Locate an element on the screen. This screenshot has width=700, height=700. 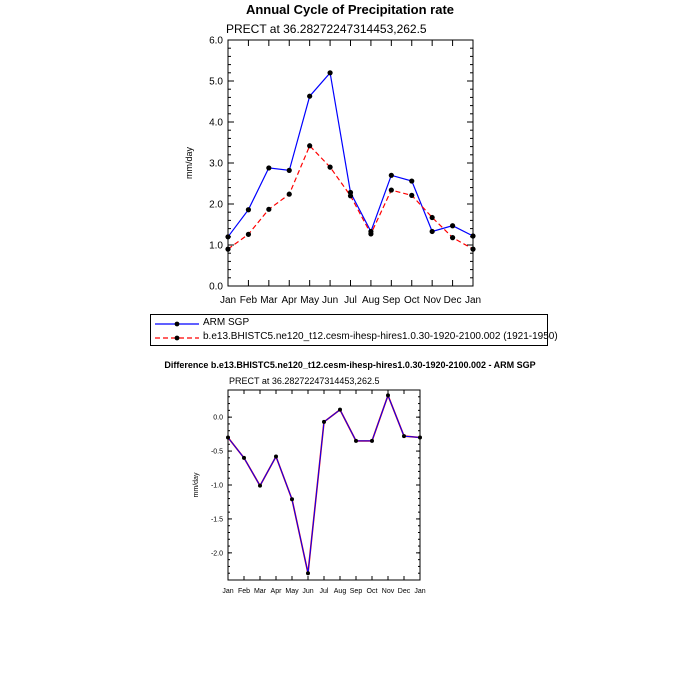
bottom-x-tick-label: Apr is located at coordinates (277, 591).